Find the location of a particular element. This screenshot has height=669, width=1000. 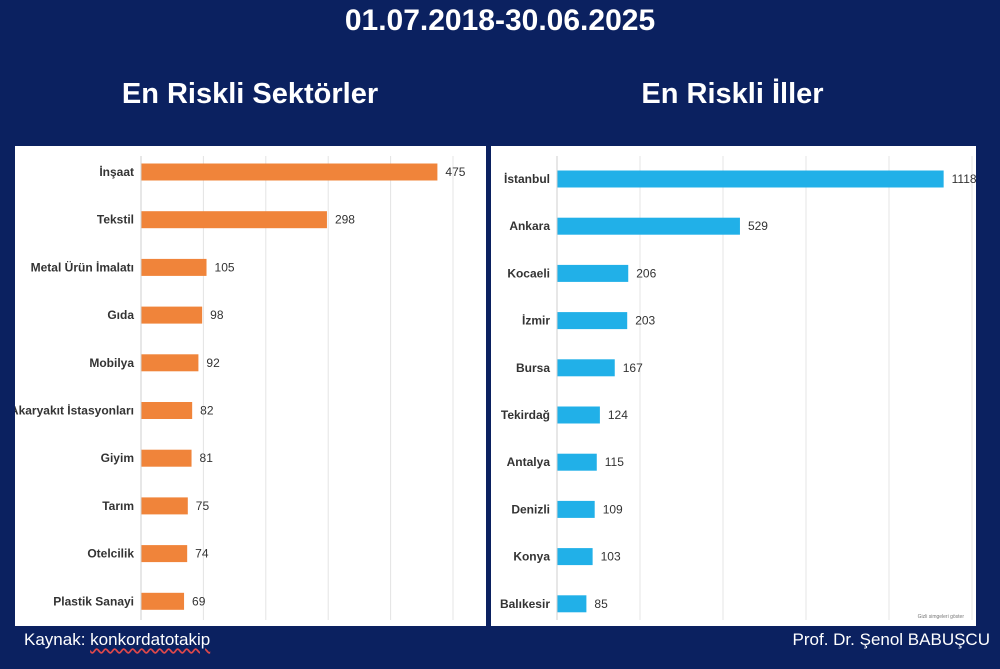

source-label: Kaynak: is located at coordinates (57, 639).